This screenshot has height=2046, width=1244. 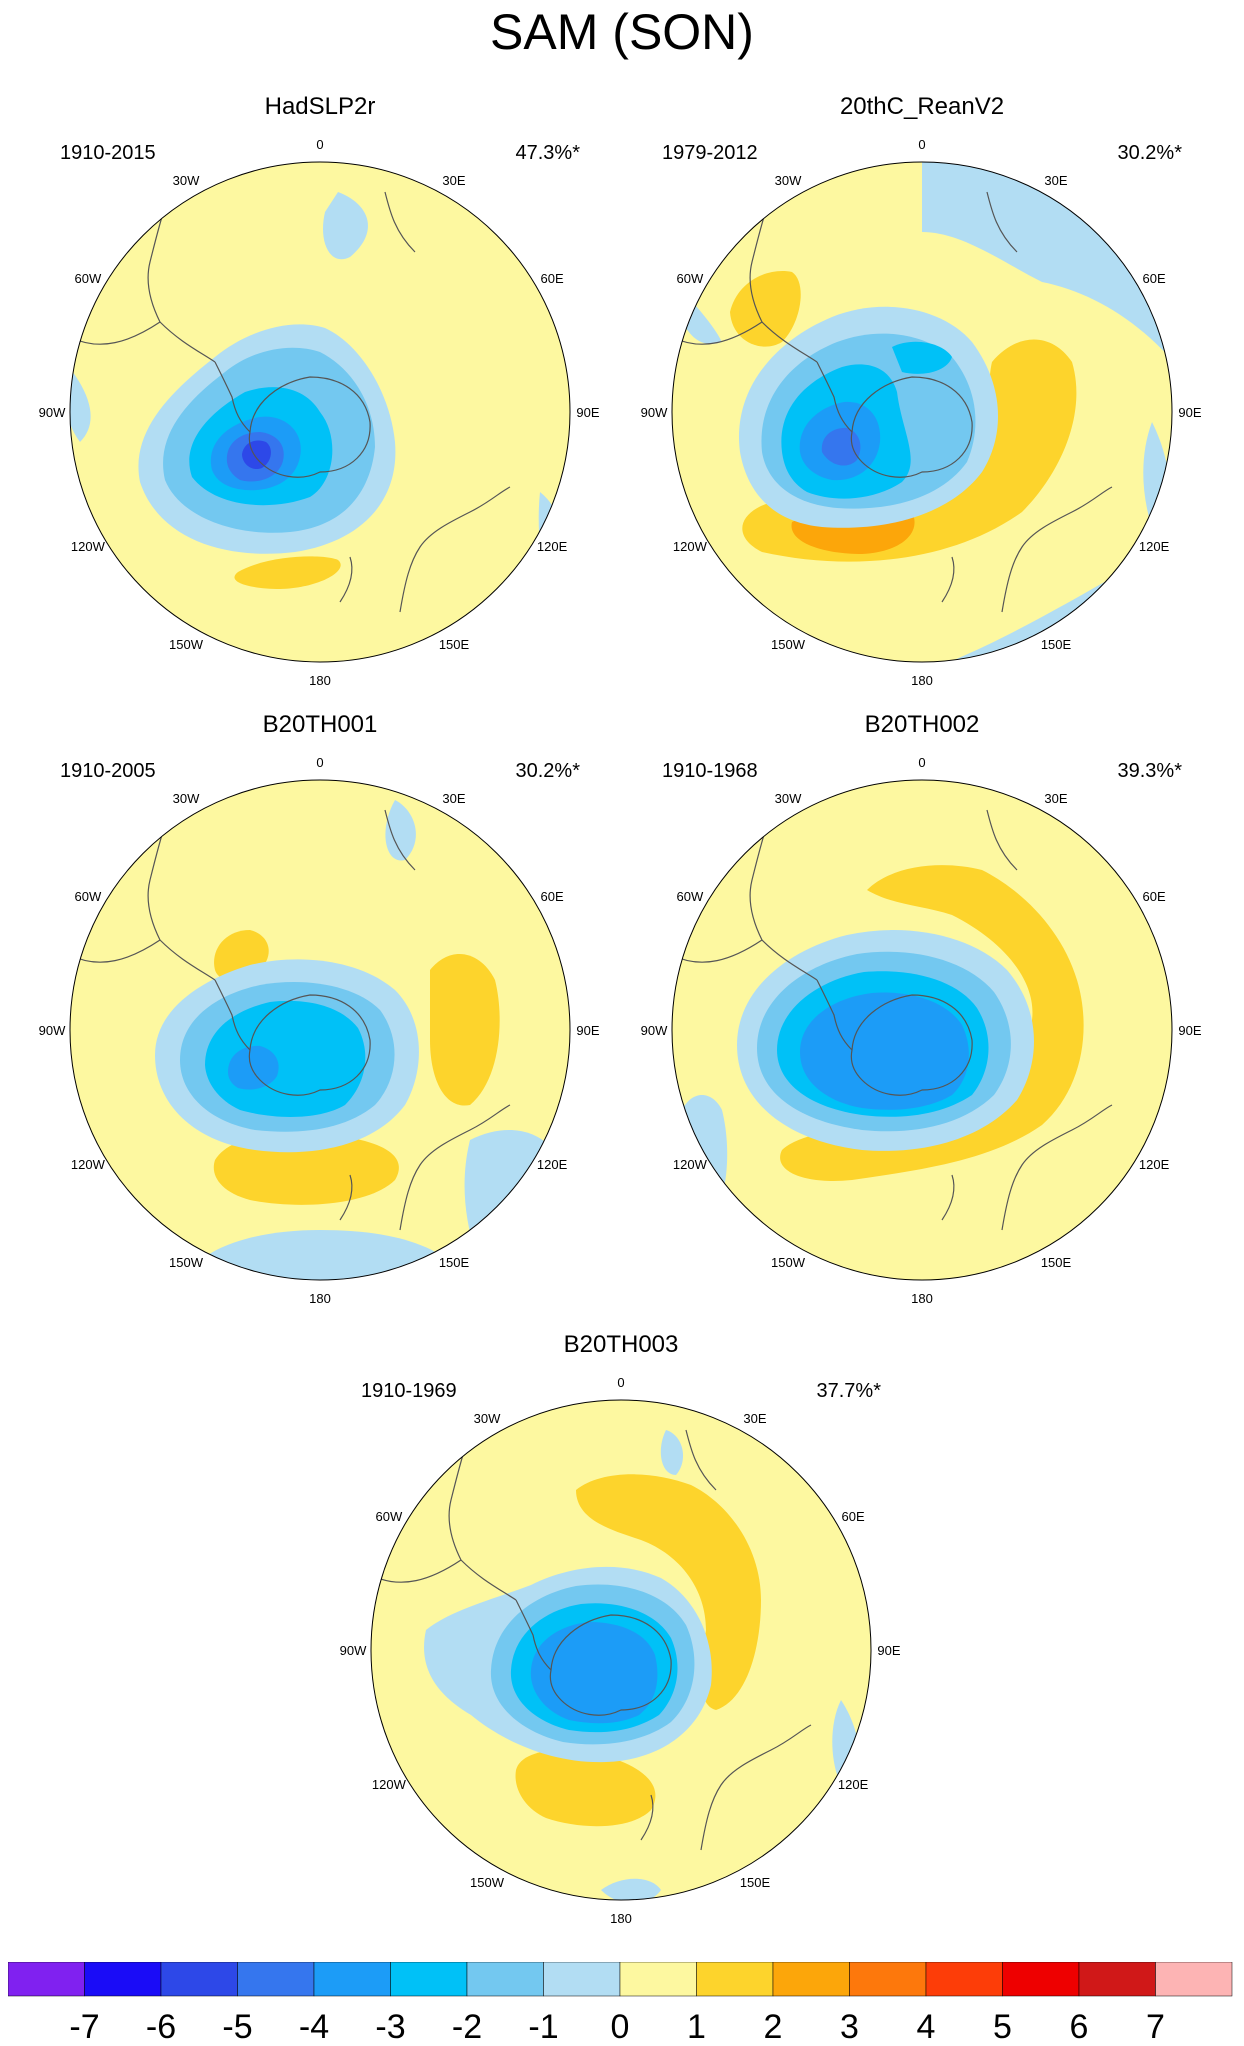 What do you see at coordinates (390, 2027) in the screenshot?
I see `colorbar-label: -3` at bounding box center [390, 2027].